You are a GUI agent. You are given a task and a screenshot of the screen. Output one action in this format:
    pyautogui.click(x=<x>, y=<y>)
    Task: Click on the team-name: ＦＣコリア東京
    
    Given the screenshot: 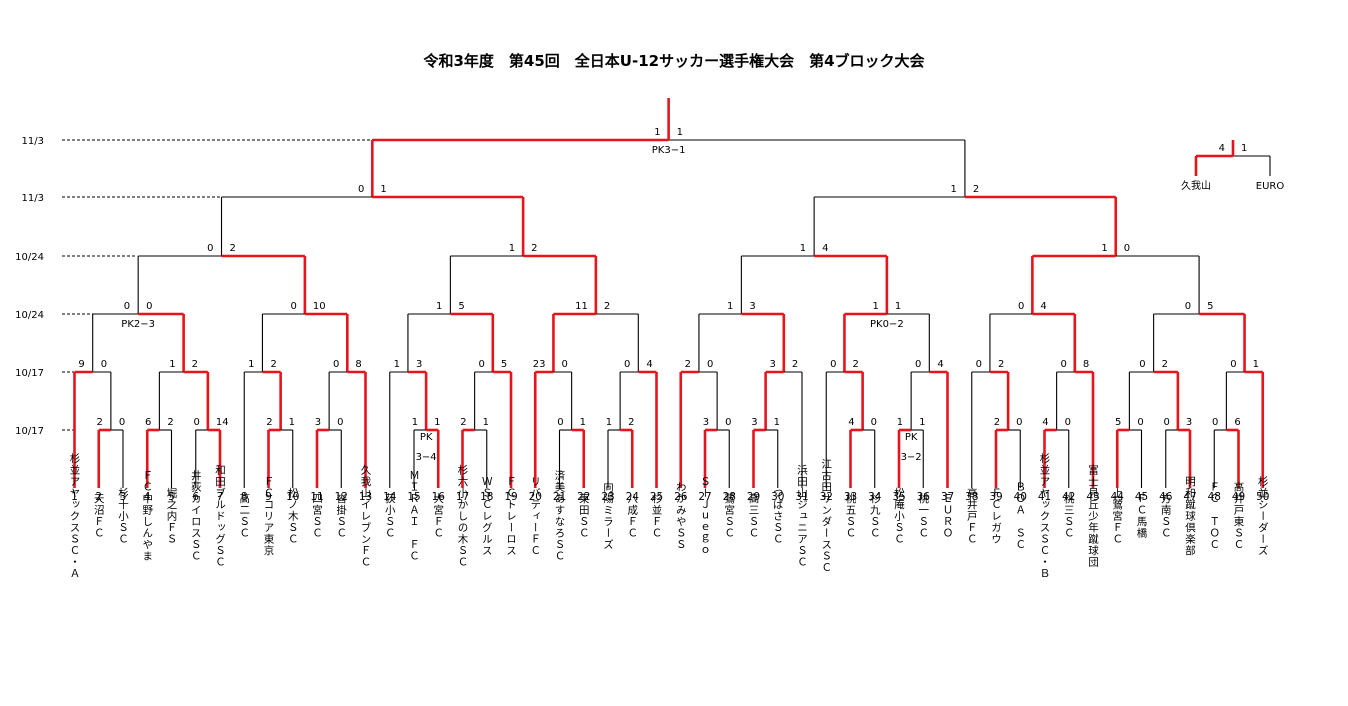 What is the action you would take?
    pyautogui.click(x=269, y=516)
    